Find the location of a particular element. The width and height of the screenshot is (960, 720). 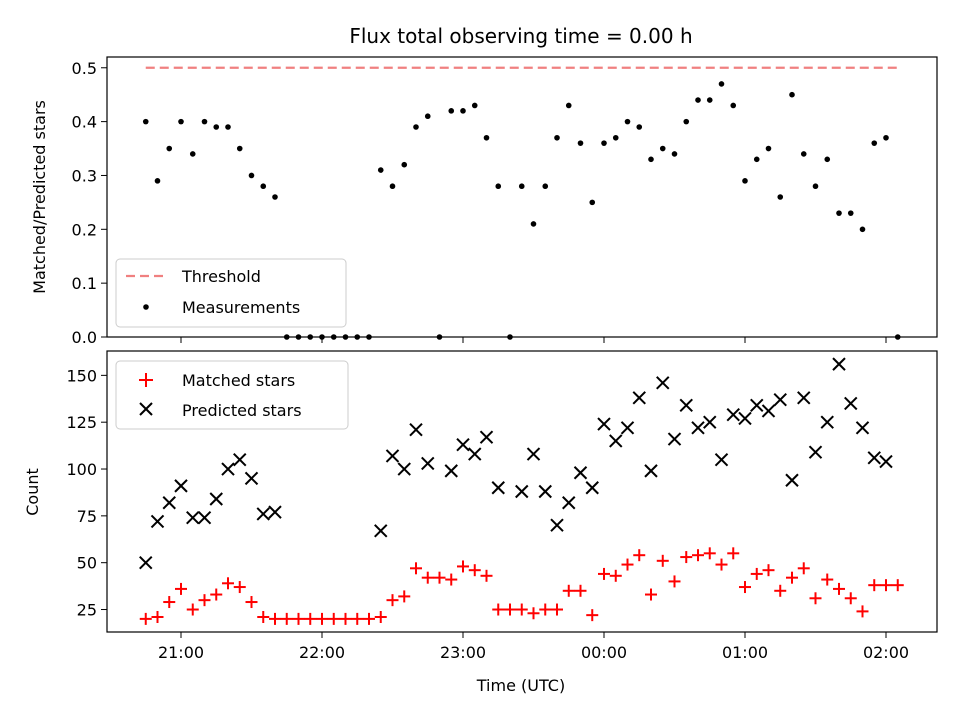

legend-predicted-label: Predicted stars is located at coordinates (242, 410).